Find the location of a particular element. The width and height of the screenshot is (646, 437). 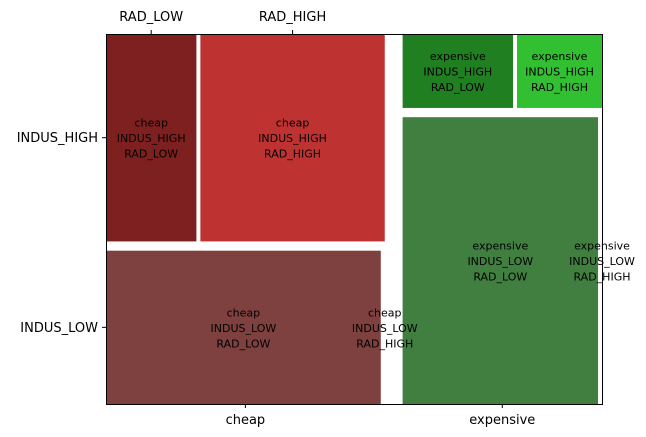

cell-label-cheap-indus-high-rad-high: cheap INDUS_HIGH RAD_HIGH is located at coordinates (292, 139).